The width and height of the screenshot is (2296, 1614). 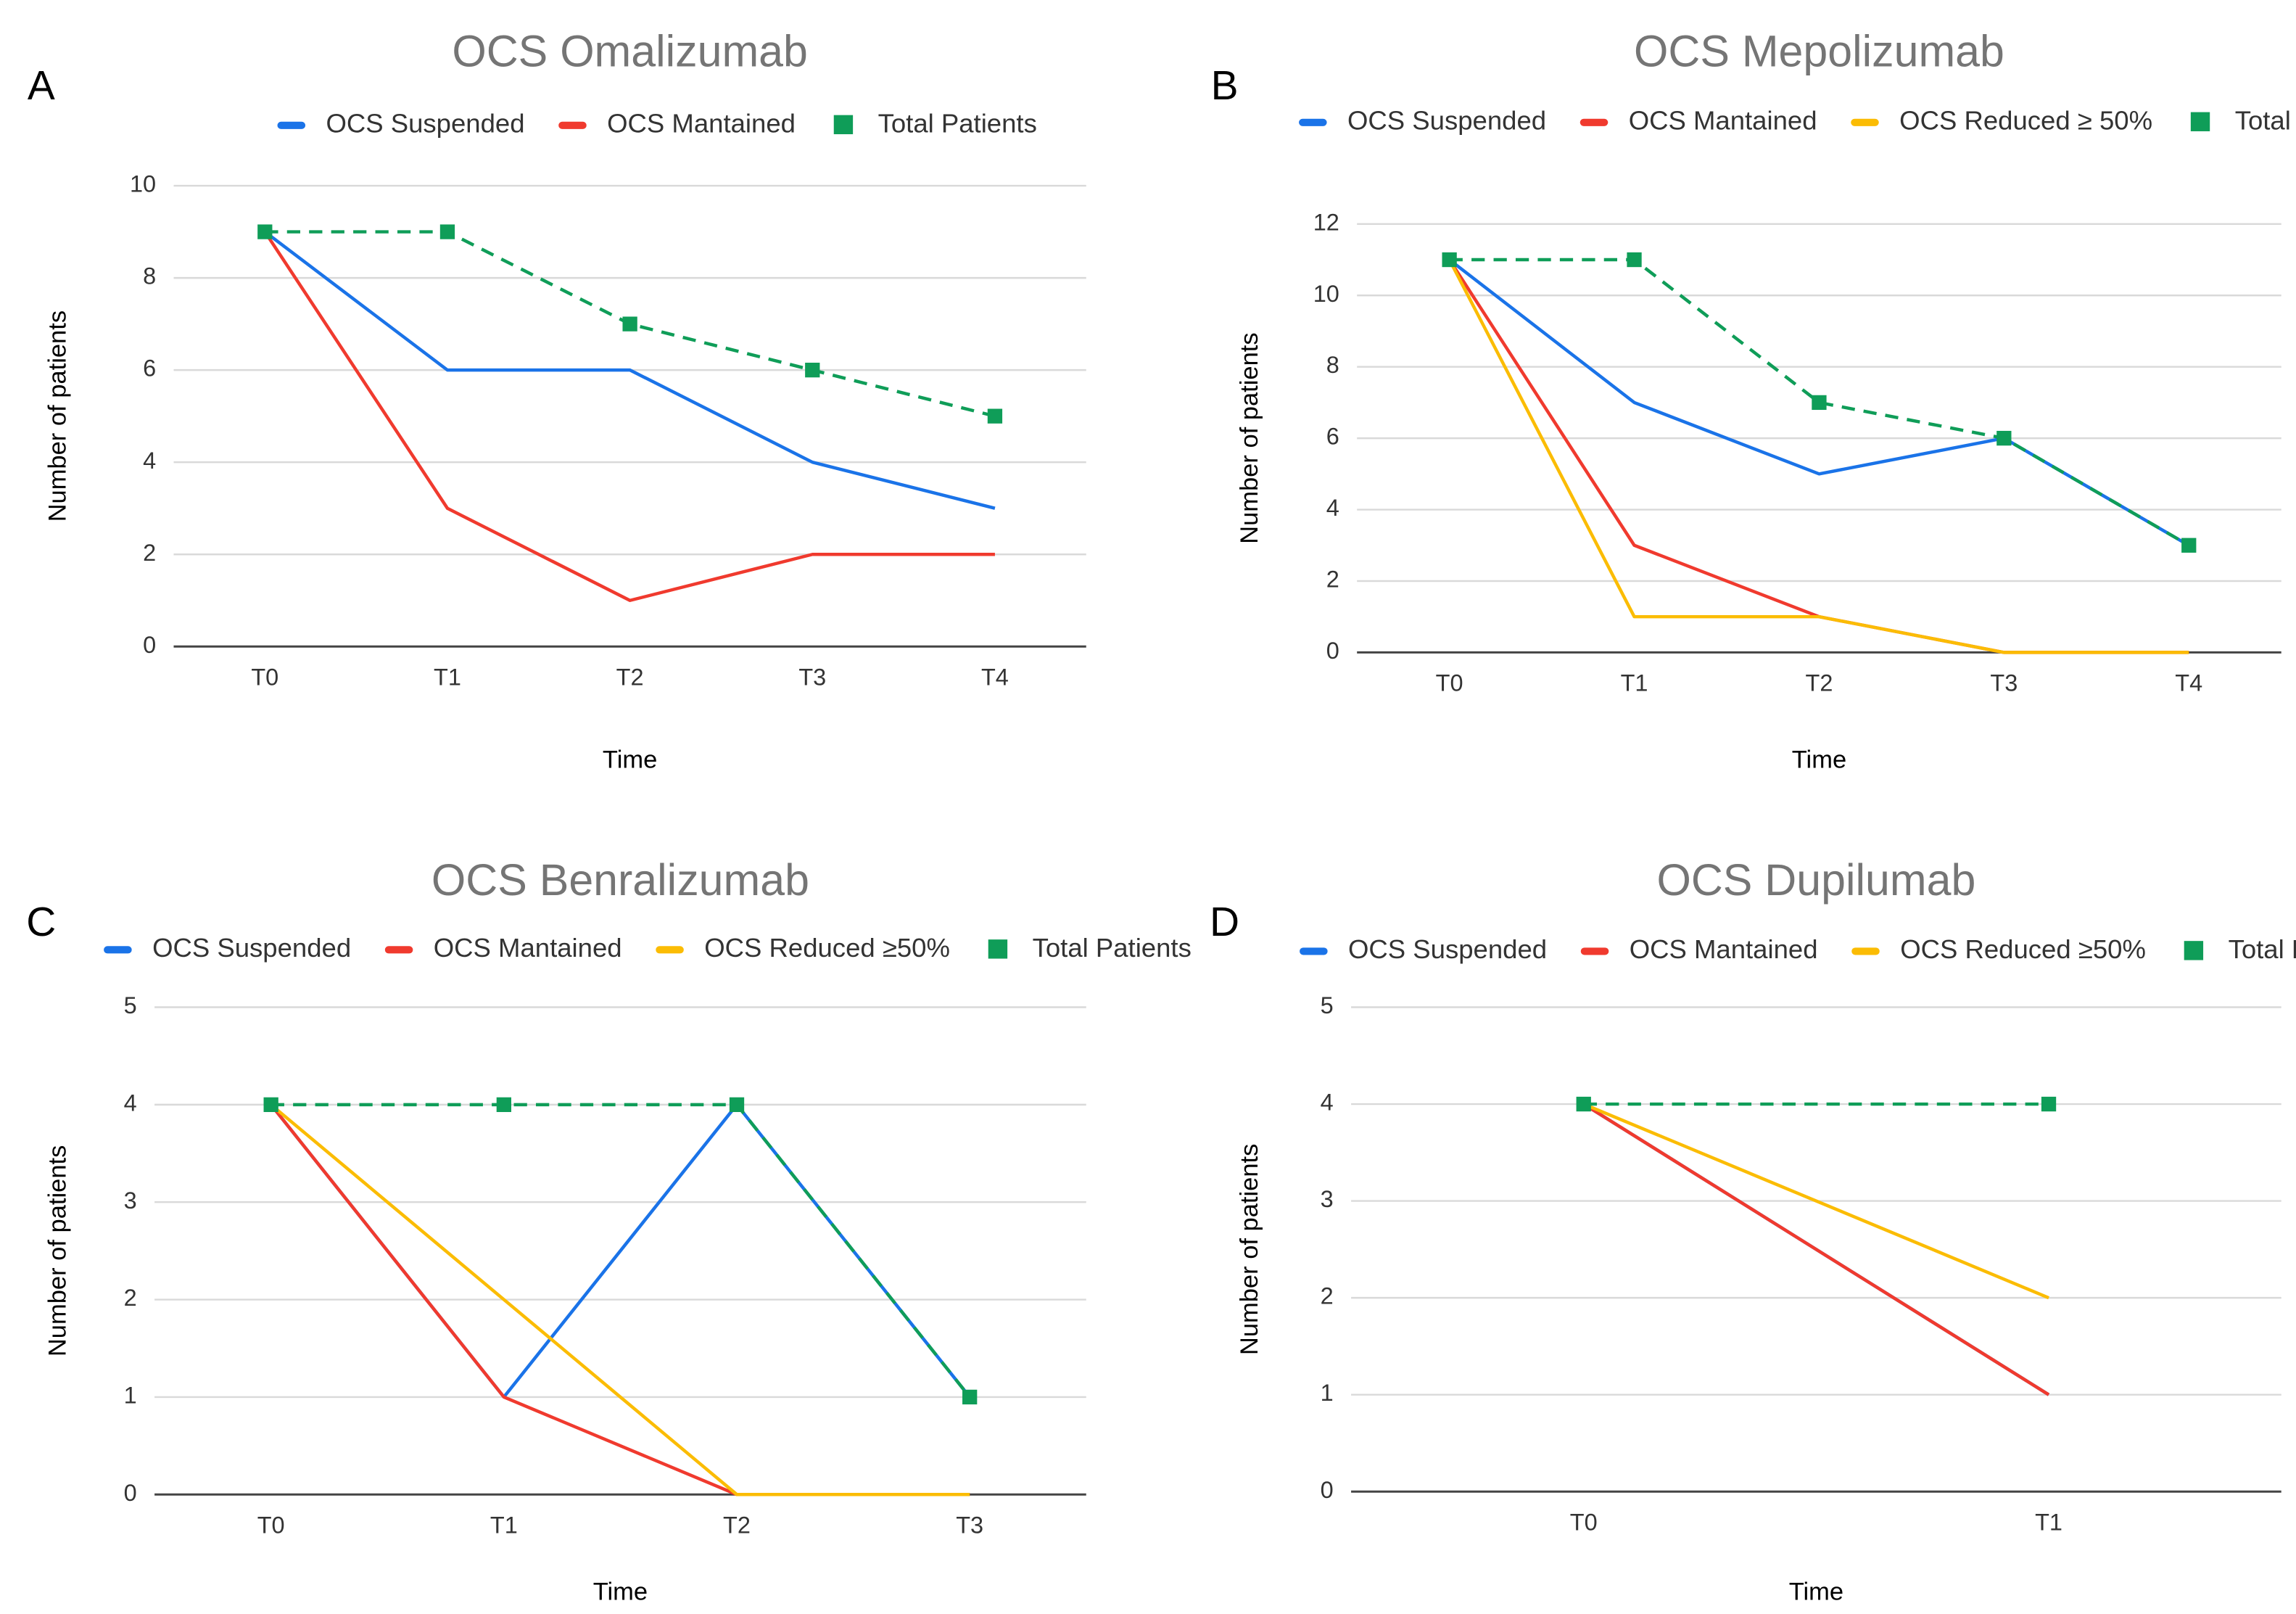 I want to click on legend-item: OCS Reduced ≥ 50%, so click(x=2002, y=120).